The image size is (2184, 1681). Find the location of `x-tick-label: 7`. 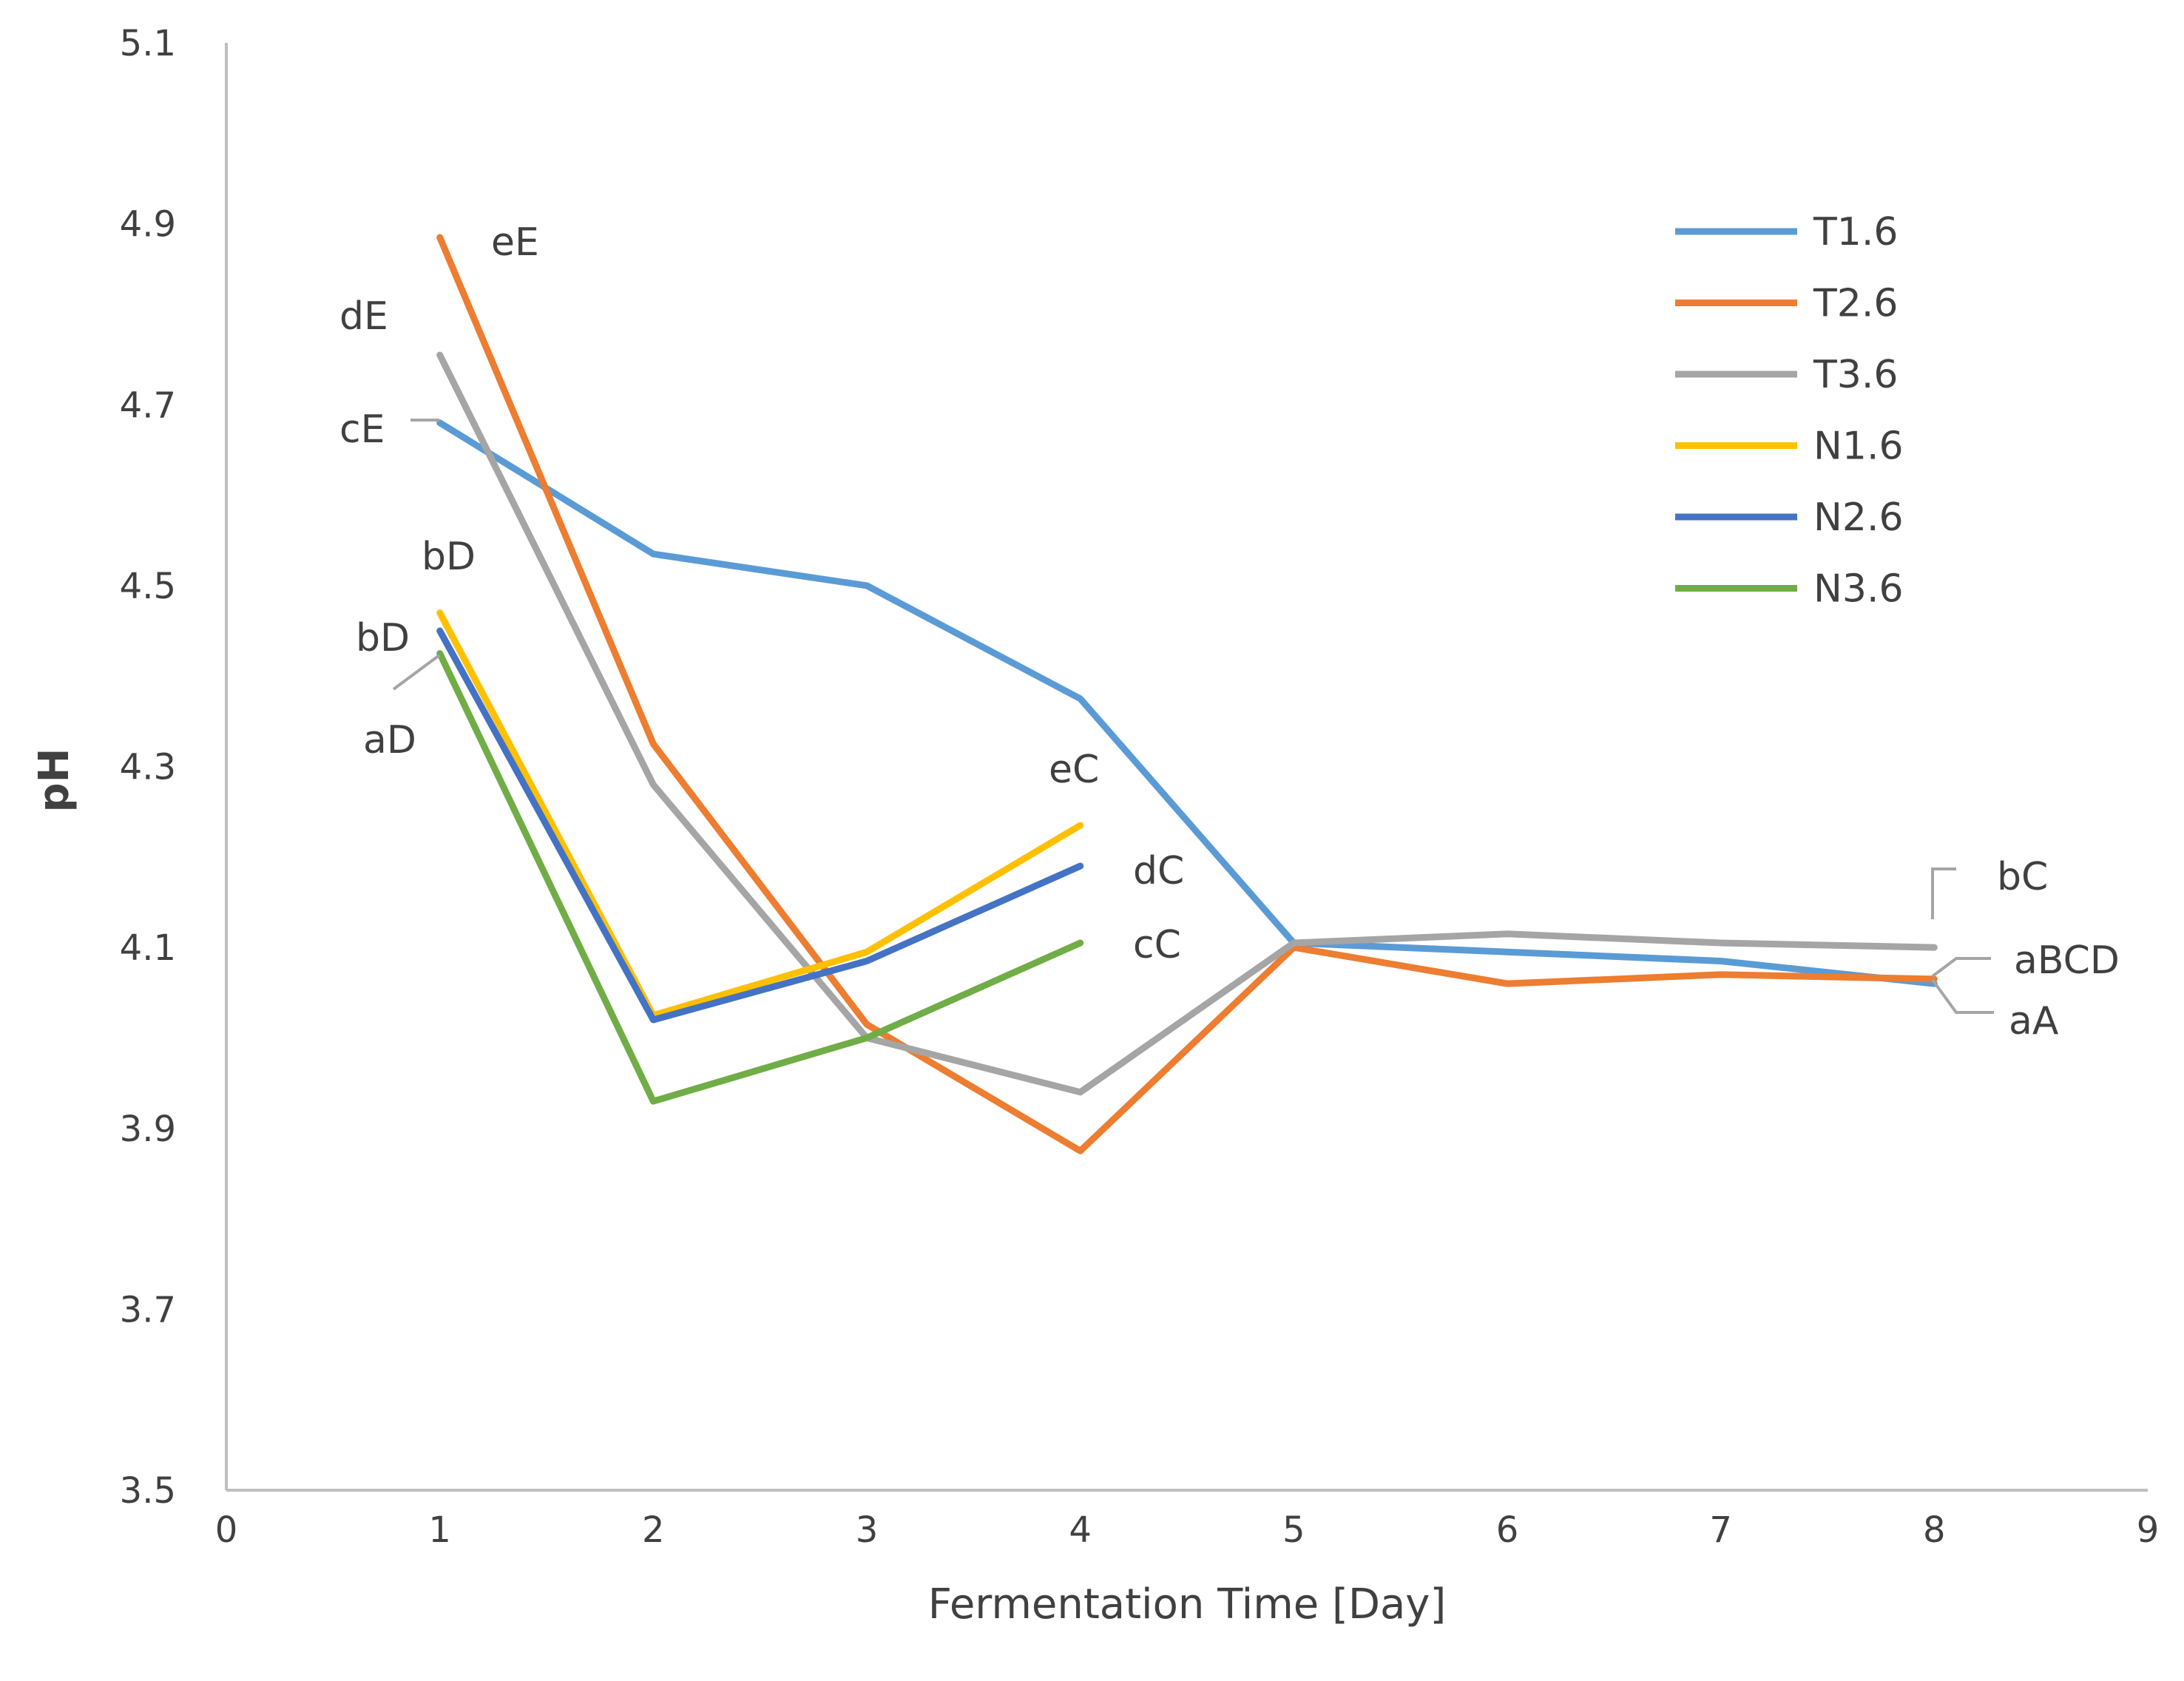

x-tick-label: 7 is located at coordinates (1721, 1530).